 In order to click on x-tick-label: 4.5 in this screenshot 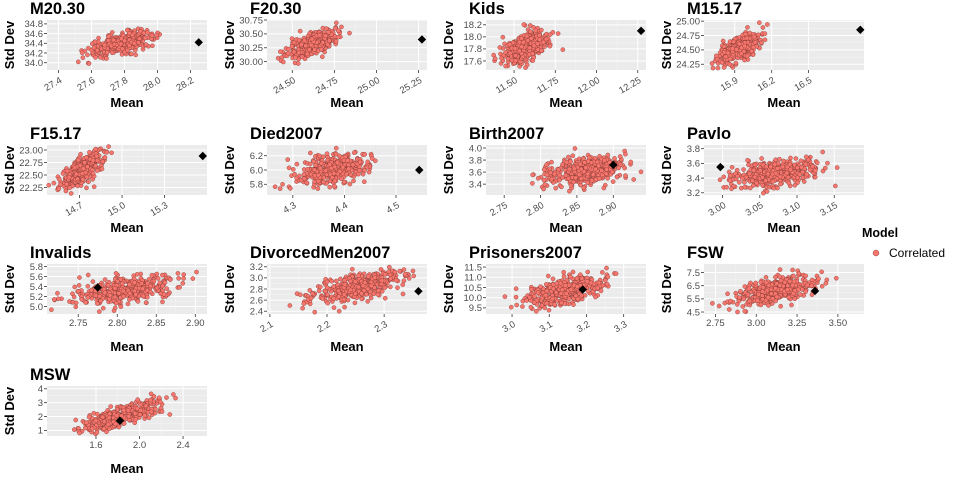, I will do `click(393, 208)`.